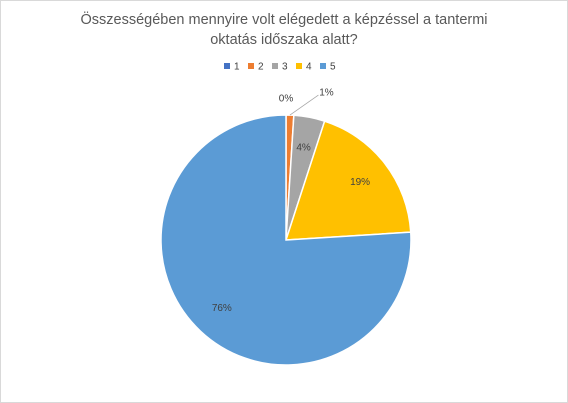  Describe the element at coordinates (326, 93) in the screenshot. I see `data-label: 1%` at that location.